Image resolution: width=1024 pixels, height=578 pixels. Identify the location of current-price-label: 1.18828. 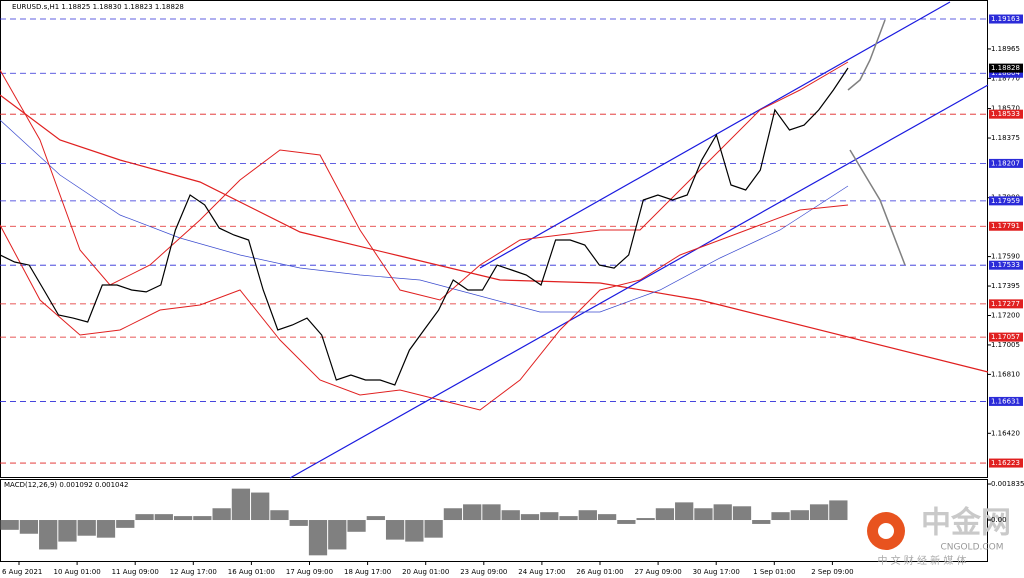
(1005, 68).